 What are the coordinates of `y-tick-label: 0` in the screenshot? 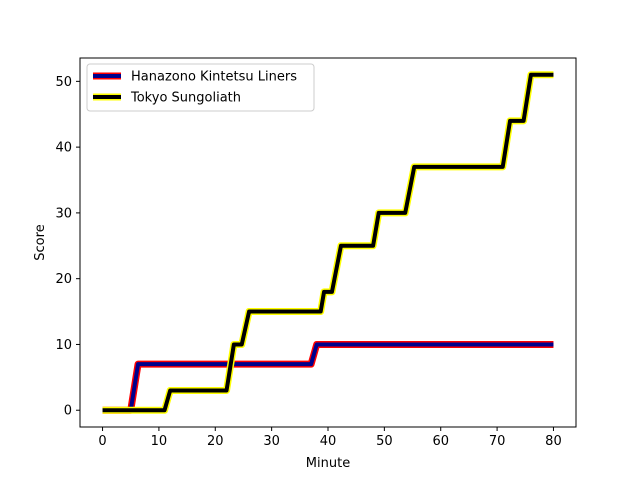 It's located at (68, 411).